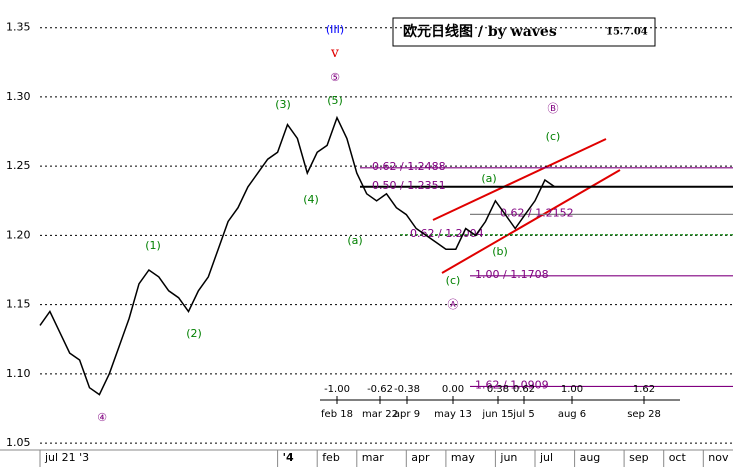 This screenshot has height=467, width=733. I want to click on y-tick-label: 1.05, so click(18, 442).